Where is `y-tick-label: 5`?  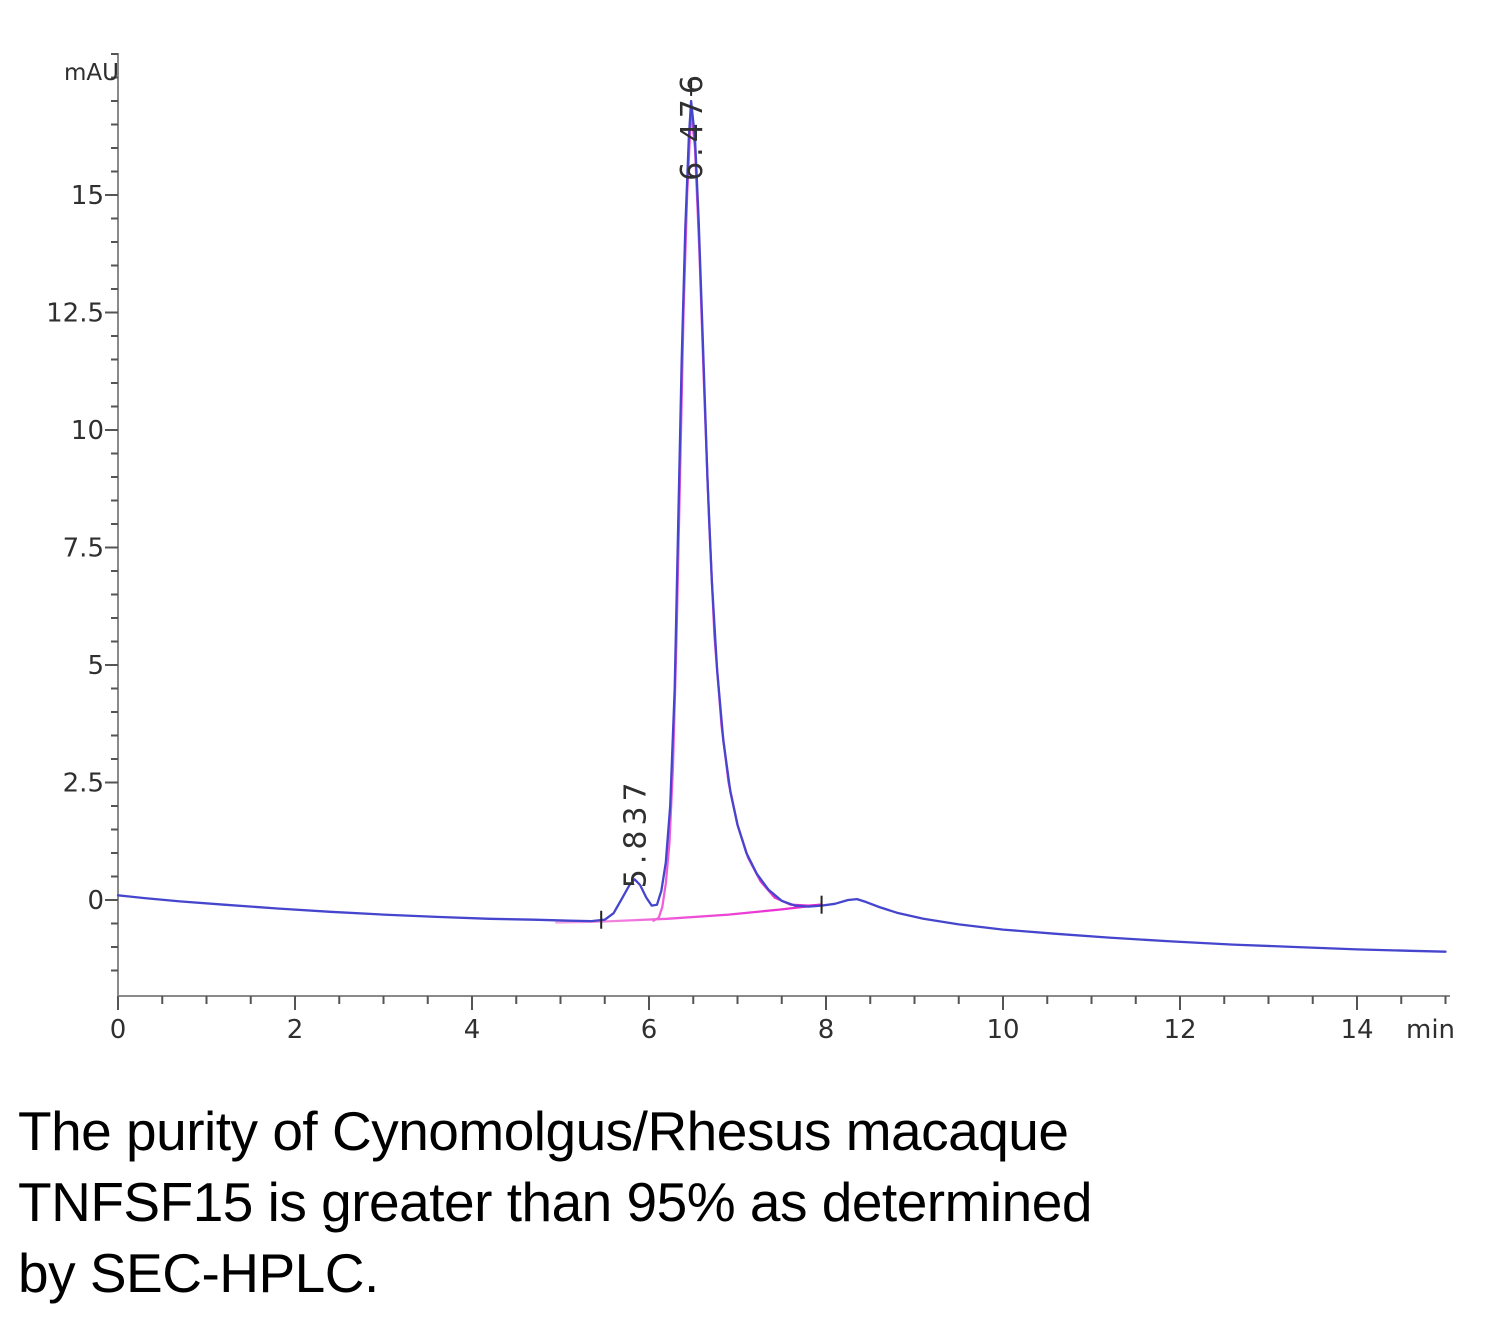 y-tick-label: 5 is located at coordinates (95, 666).